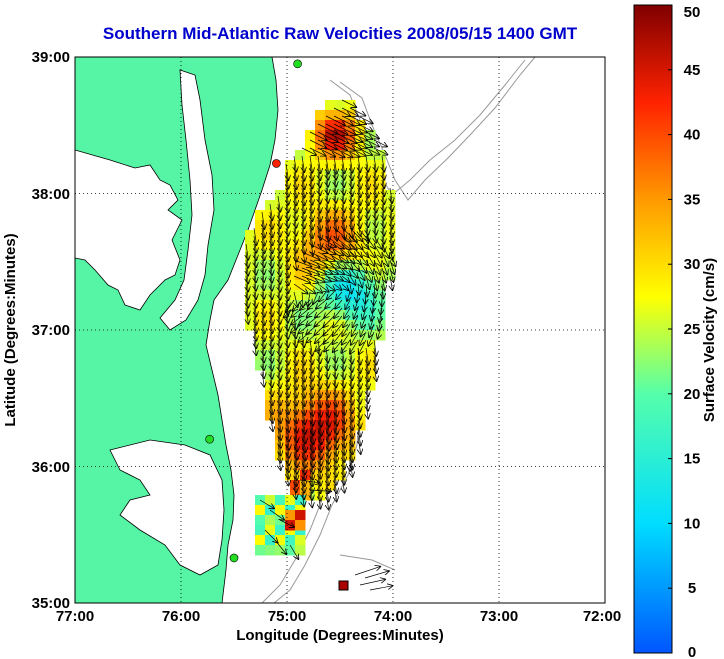  What do you see at coordinates (51, 603) in the screenshot?
I see `y-tick-label: 35:00` at bounding box center [51, 603].